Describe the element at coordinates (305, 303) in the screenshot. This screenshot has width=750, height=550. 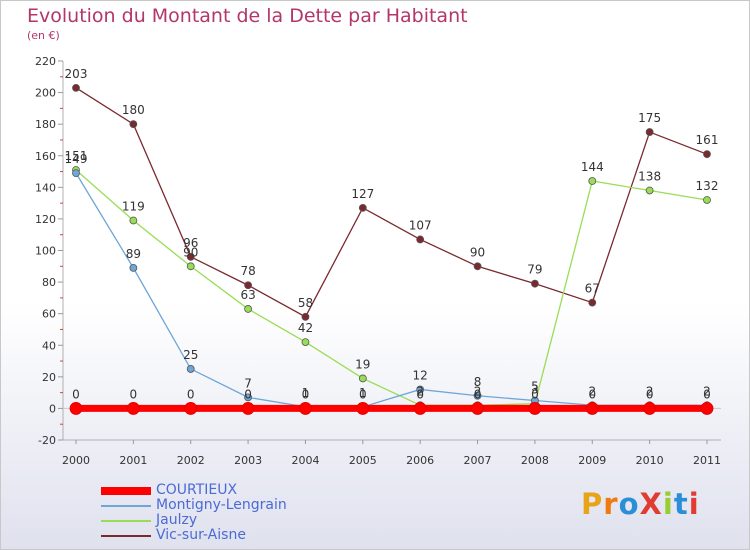
I see `data-label: 58` at that location.